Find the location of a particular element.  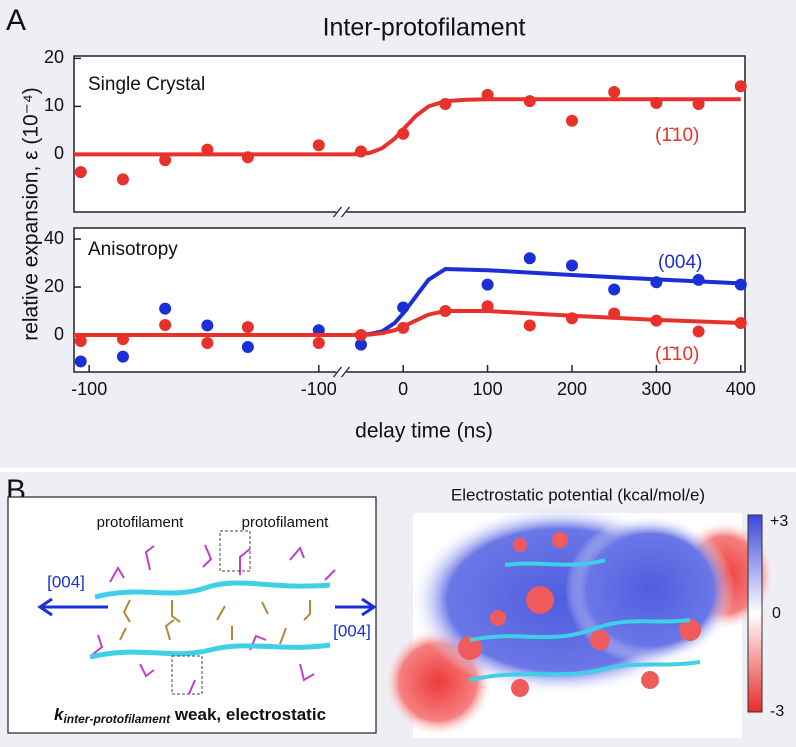

x-tick-label: 100 is located at coordinates (488, 389).